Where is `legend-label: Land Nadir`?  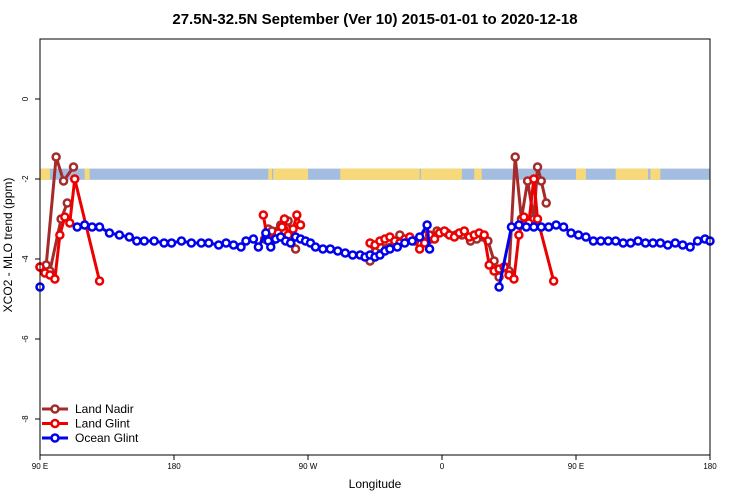 legend-label: Land Nadir is located at coordinates (104, 409).